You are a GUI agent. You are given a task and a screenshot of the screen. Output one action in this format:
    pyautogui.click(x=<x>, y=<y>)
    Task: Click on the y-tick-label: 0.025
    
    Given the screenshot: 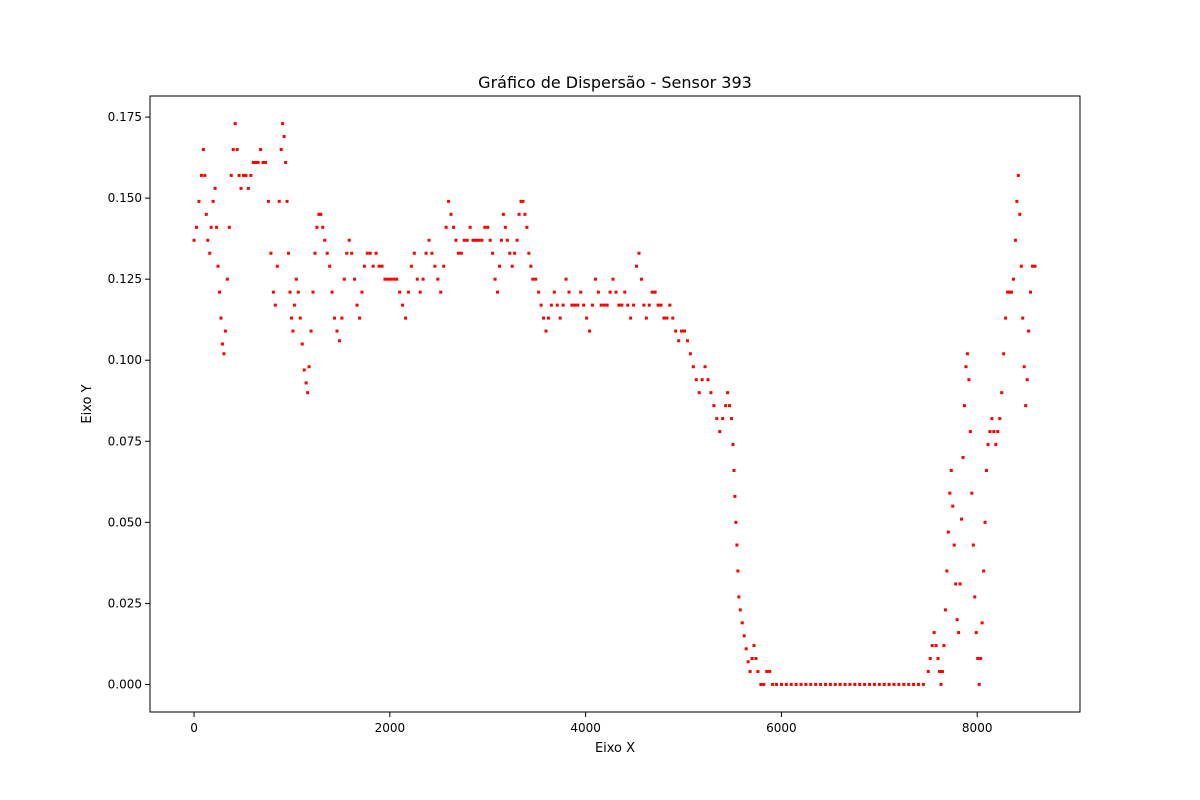 What is the action you would take?
    pyautogui.click(x=125, y=603)
    